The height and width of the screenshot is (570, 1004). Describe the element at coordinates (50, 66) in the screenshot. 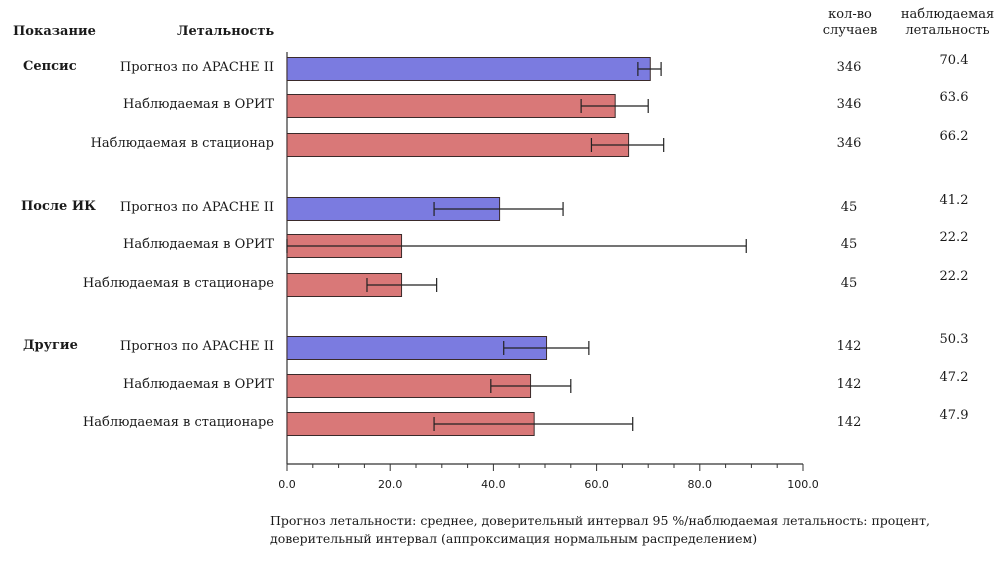

I see `group-label: Сепсис` at that location.